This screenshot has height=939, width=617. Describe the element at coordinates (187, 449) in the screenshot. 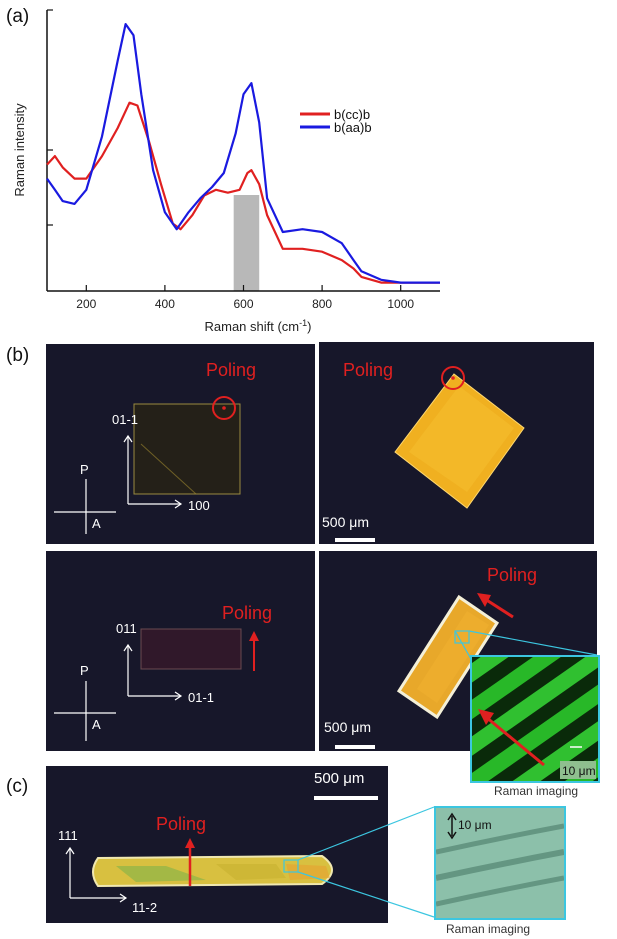

I see `crystal-square` at that location.